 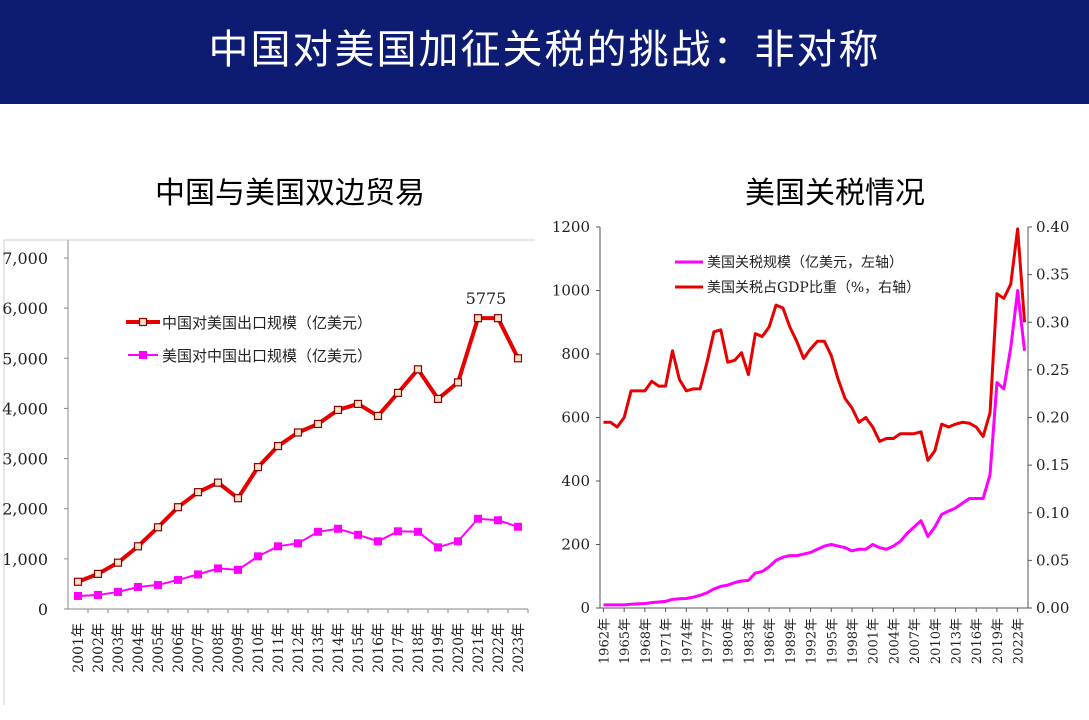 I want to click on x-tick-label: 2018年, so click(x=419, y=648).